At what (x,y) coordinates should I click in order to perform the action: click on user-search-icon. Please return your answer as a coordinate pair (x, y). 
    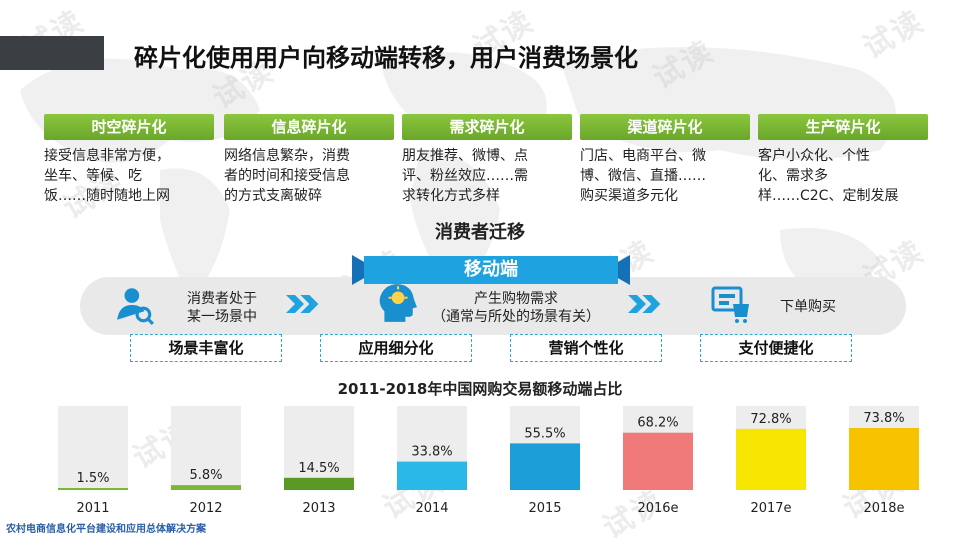
    Looking at the image, I should click on (135, 307).